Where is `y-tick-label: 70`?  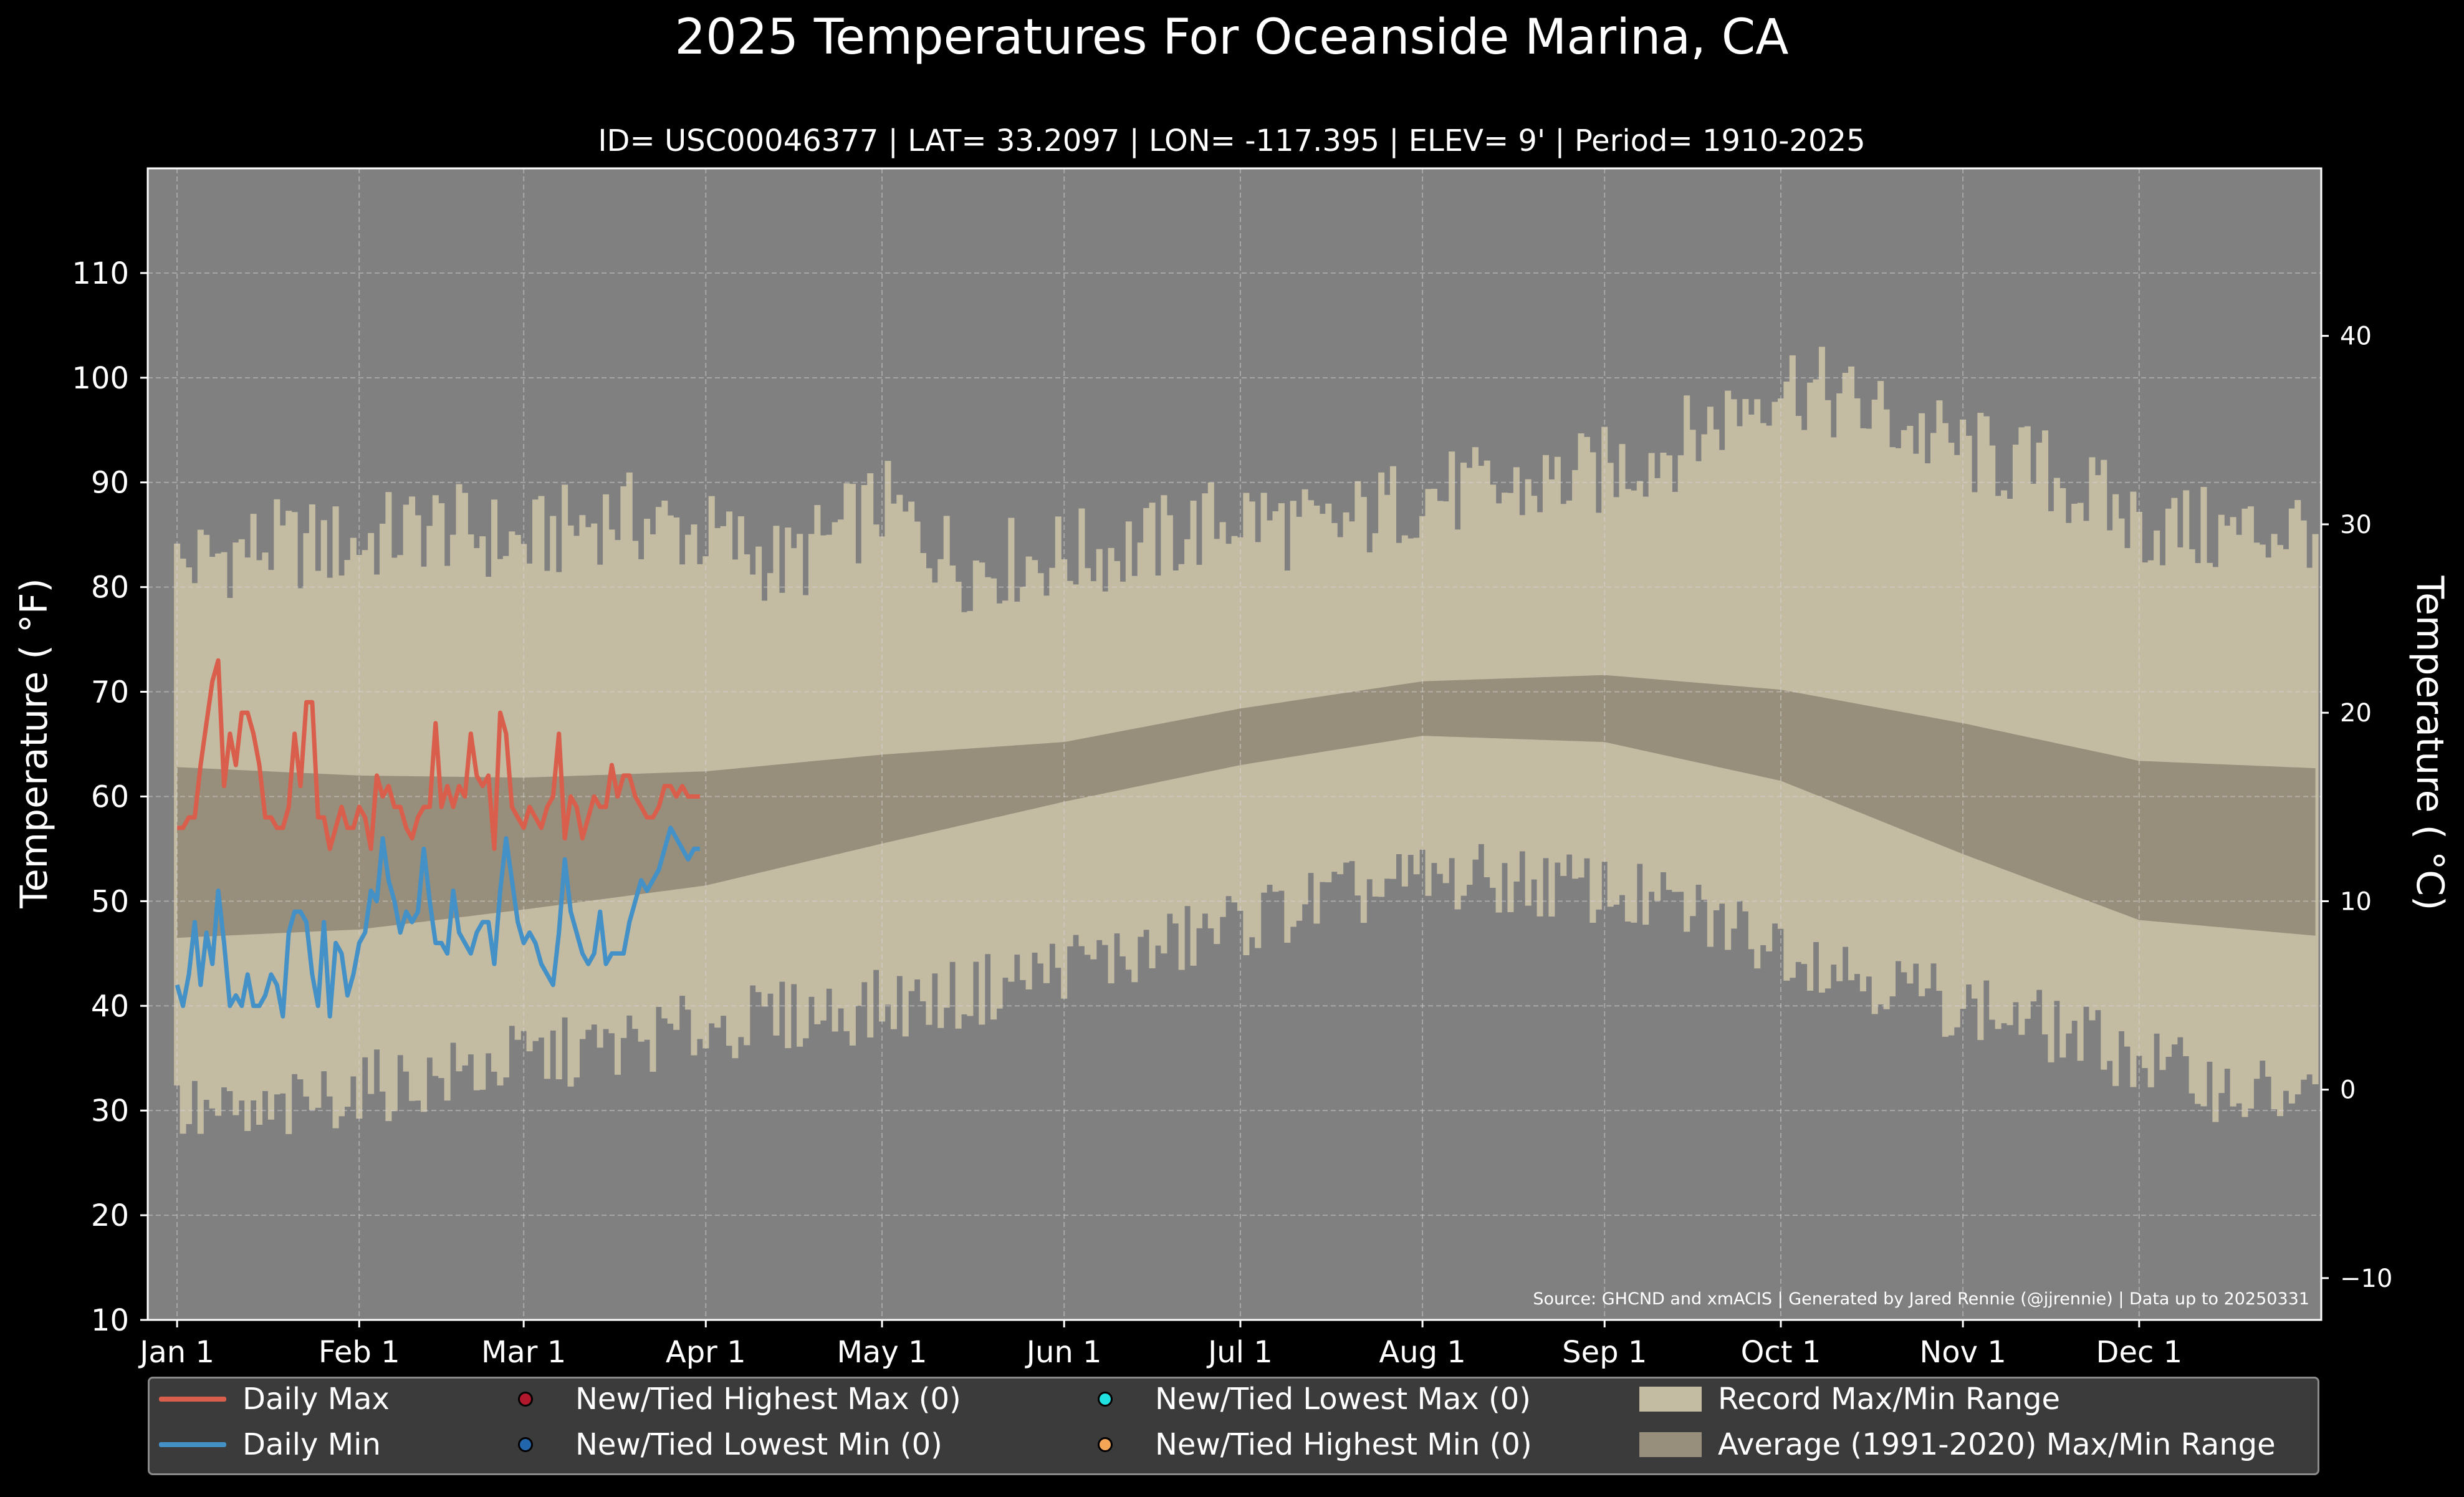
y-tick-label: 70 is located at coordinates (110, 692).